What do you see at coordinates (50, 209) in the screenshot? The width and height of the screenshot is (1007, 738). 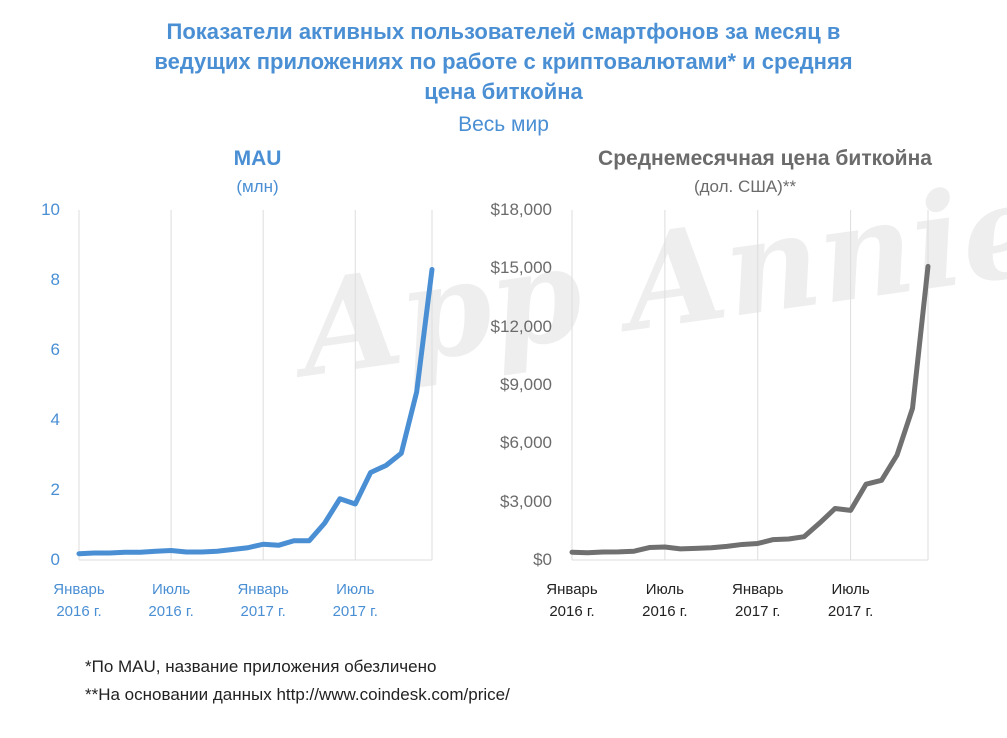 I see `y-tick-label: 10` at bounding box center [50, 209].